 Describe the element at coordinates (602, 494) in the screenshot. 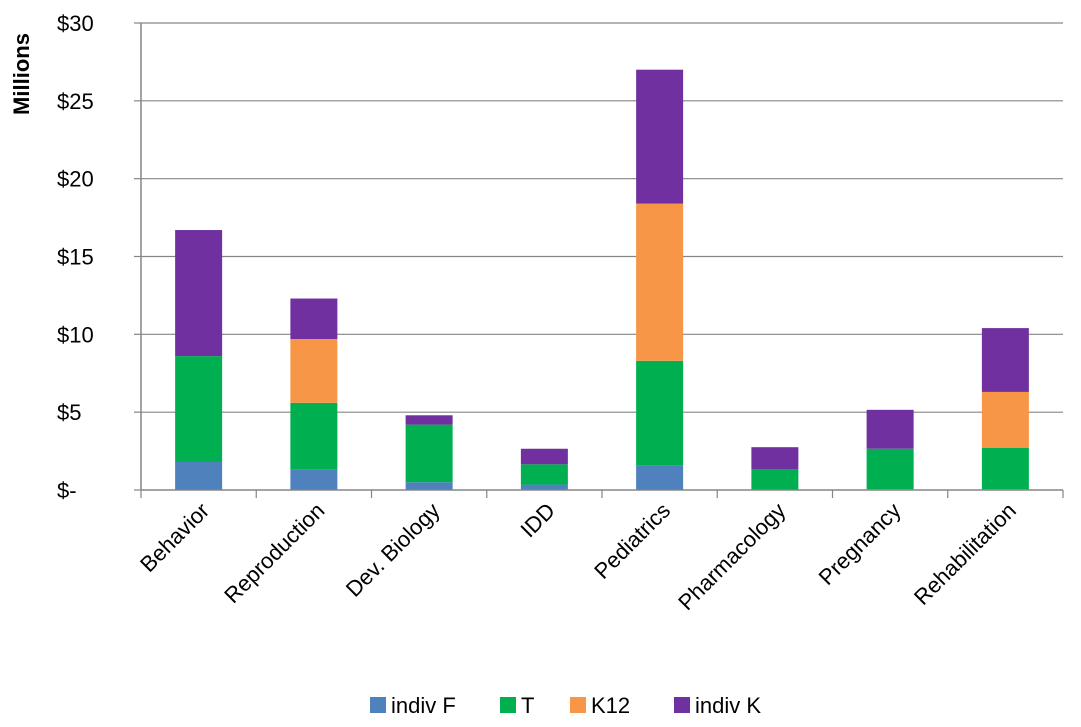

I see `x-axis-ticks` at that location.